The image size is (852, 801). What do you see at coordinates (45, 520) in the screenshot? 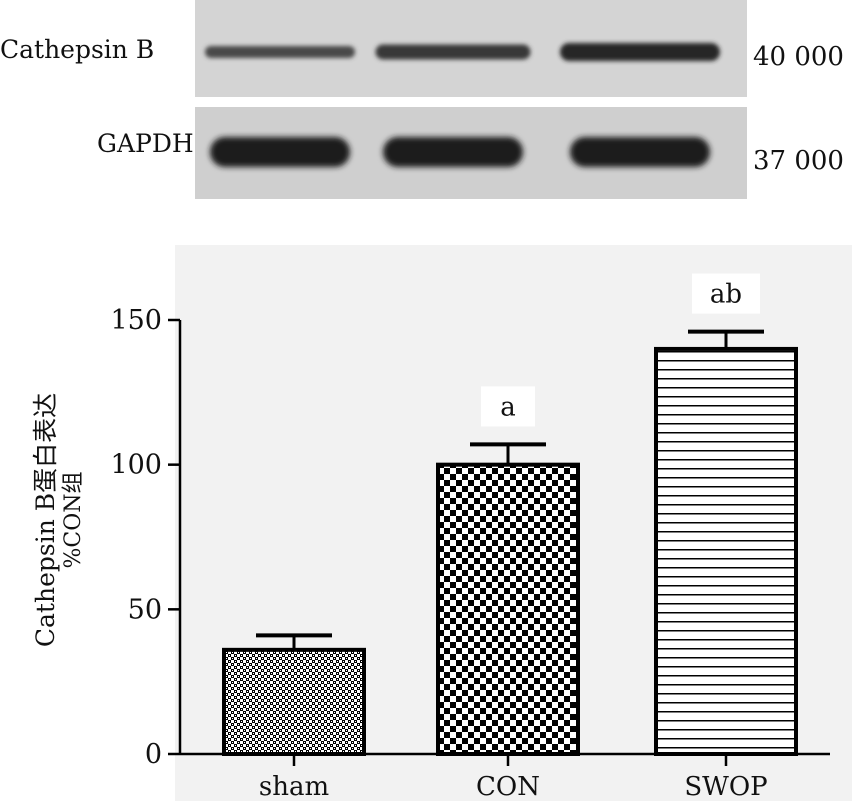
I see `y-axis-label-line1: Cathepsin B蛋白表达` at bounding box center [45, 520].